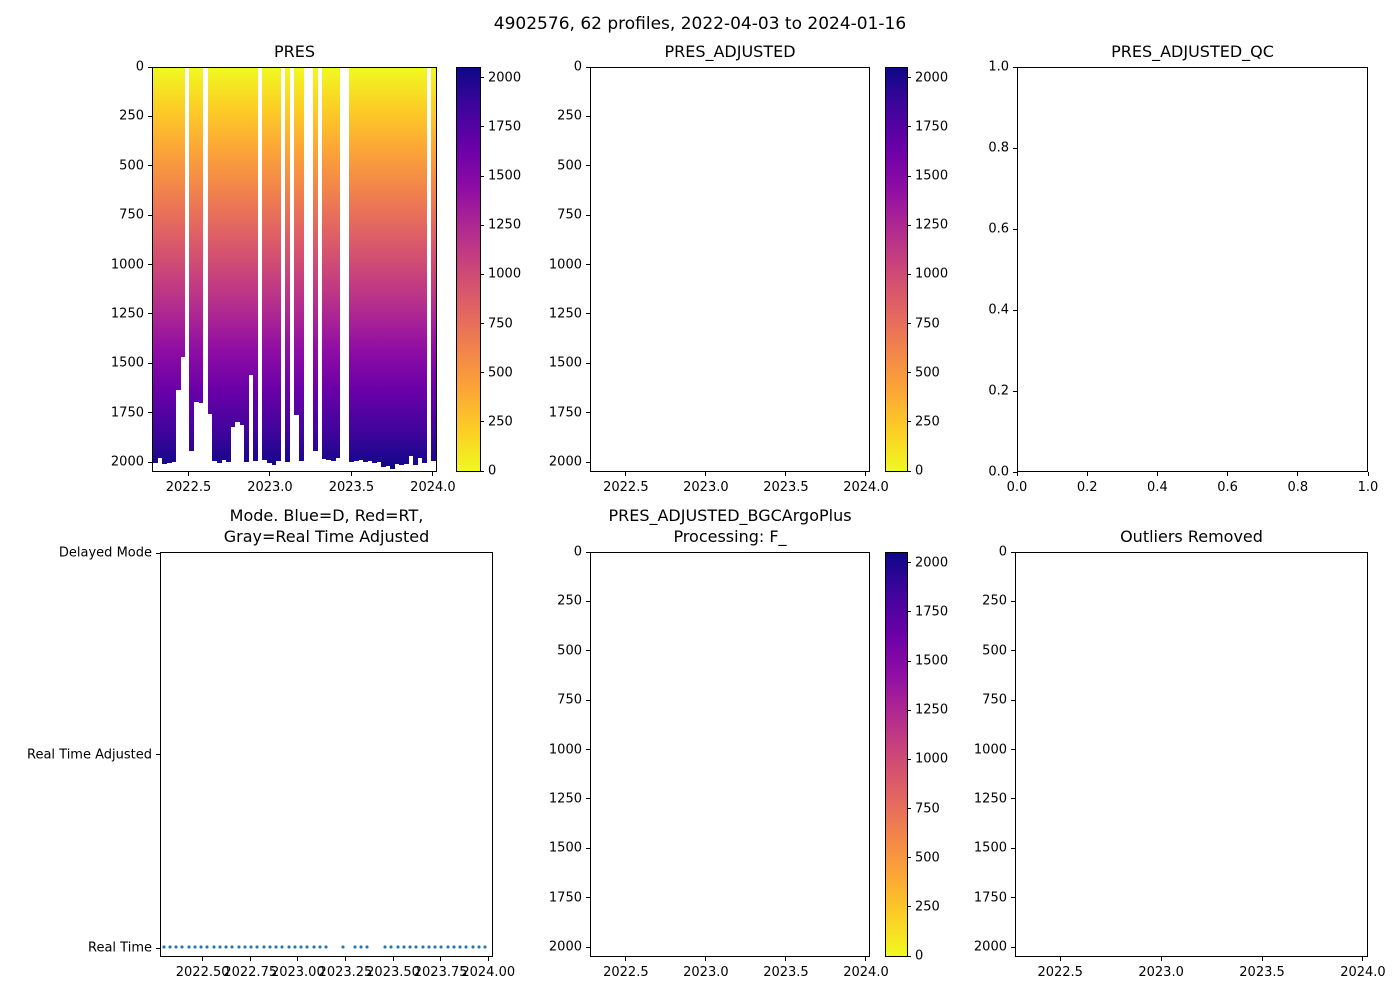  Describe the element at coordinates (998, 391) in the screenshot. I see `y-tick-label: 0.2` at that location.